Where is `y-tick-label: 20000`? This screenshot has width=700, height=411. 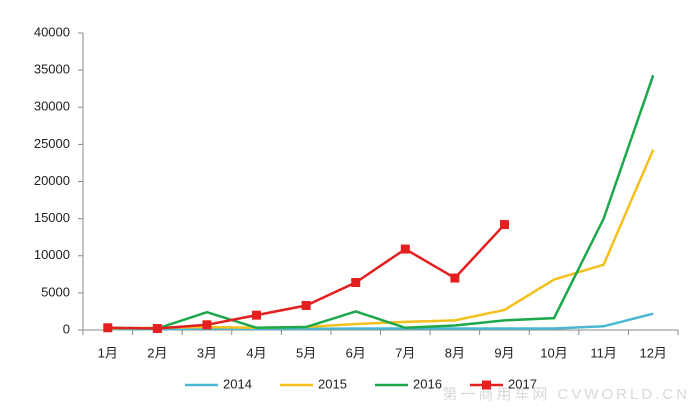
y-tick-label: 20000 is located at coordinates (52, 180).